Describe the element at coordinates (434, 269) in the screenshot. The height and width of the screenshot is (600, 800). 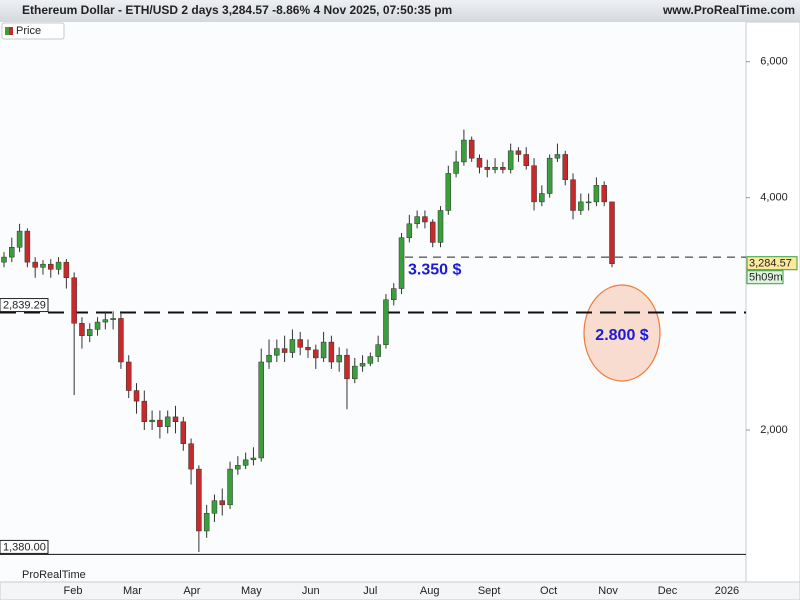
I see `resistance-label: 3.350 $` at that location.